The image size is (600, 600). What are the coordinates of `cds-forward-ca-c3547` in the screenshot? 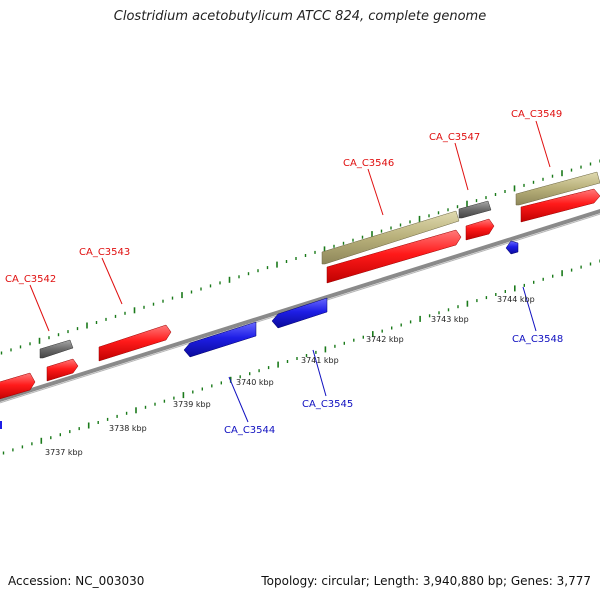 It's located at (480, 229).